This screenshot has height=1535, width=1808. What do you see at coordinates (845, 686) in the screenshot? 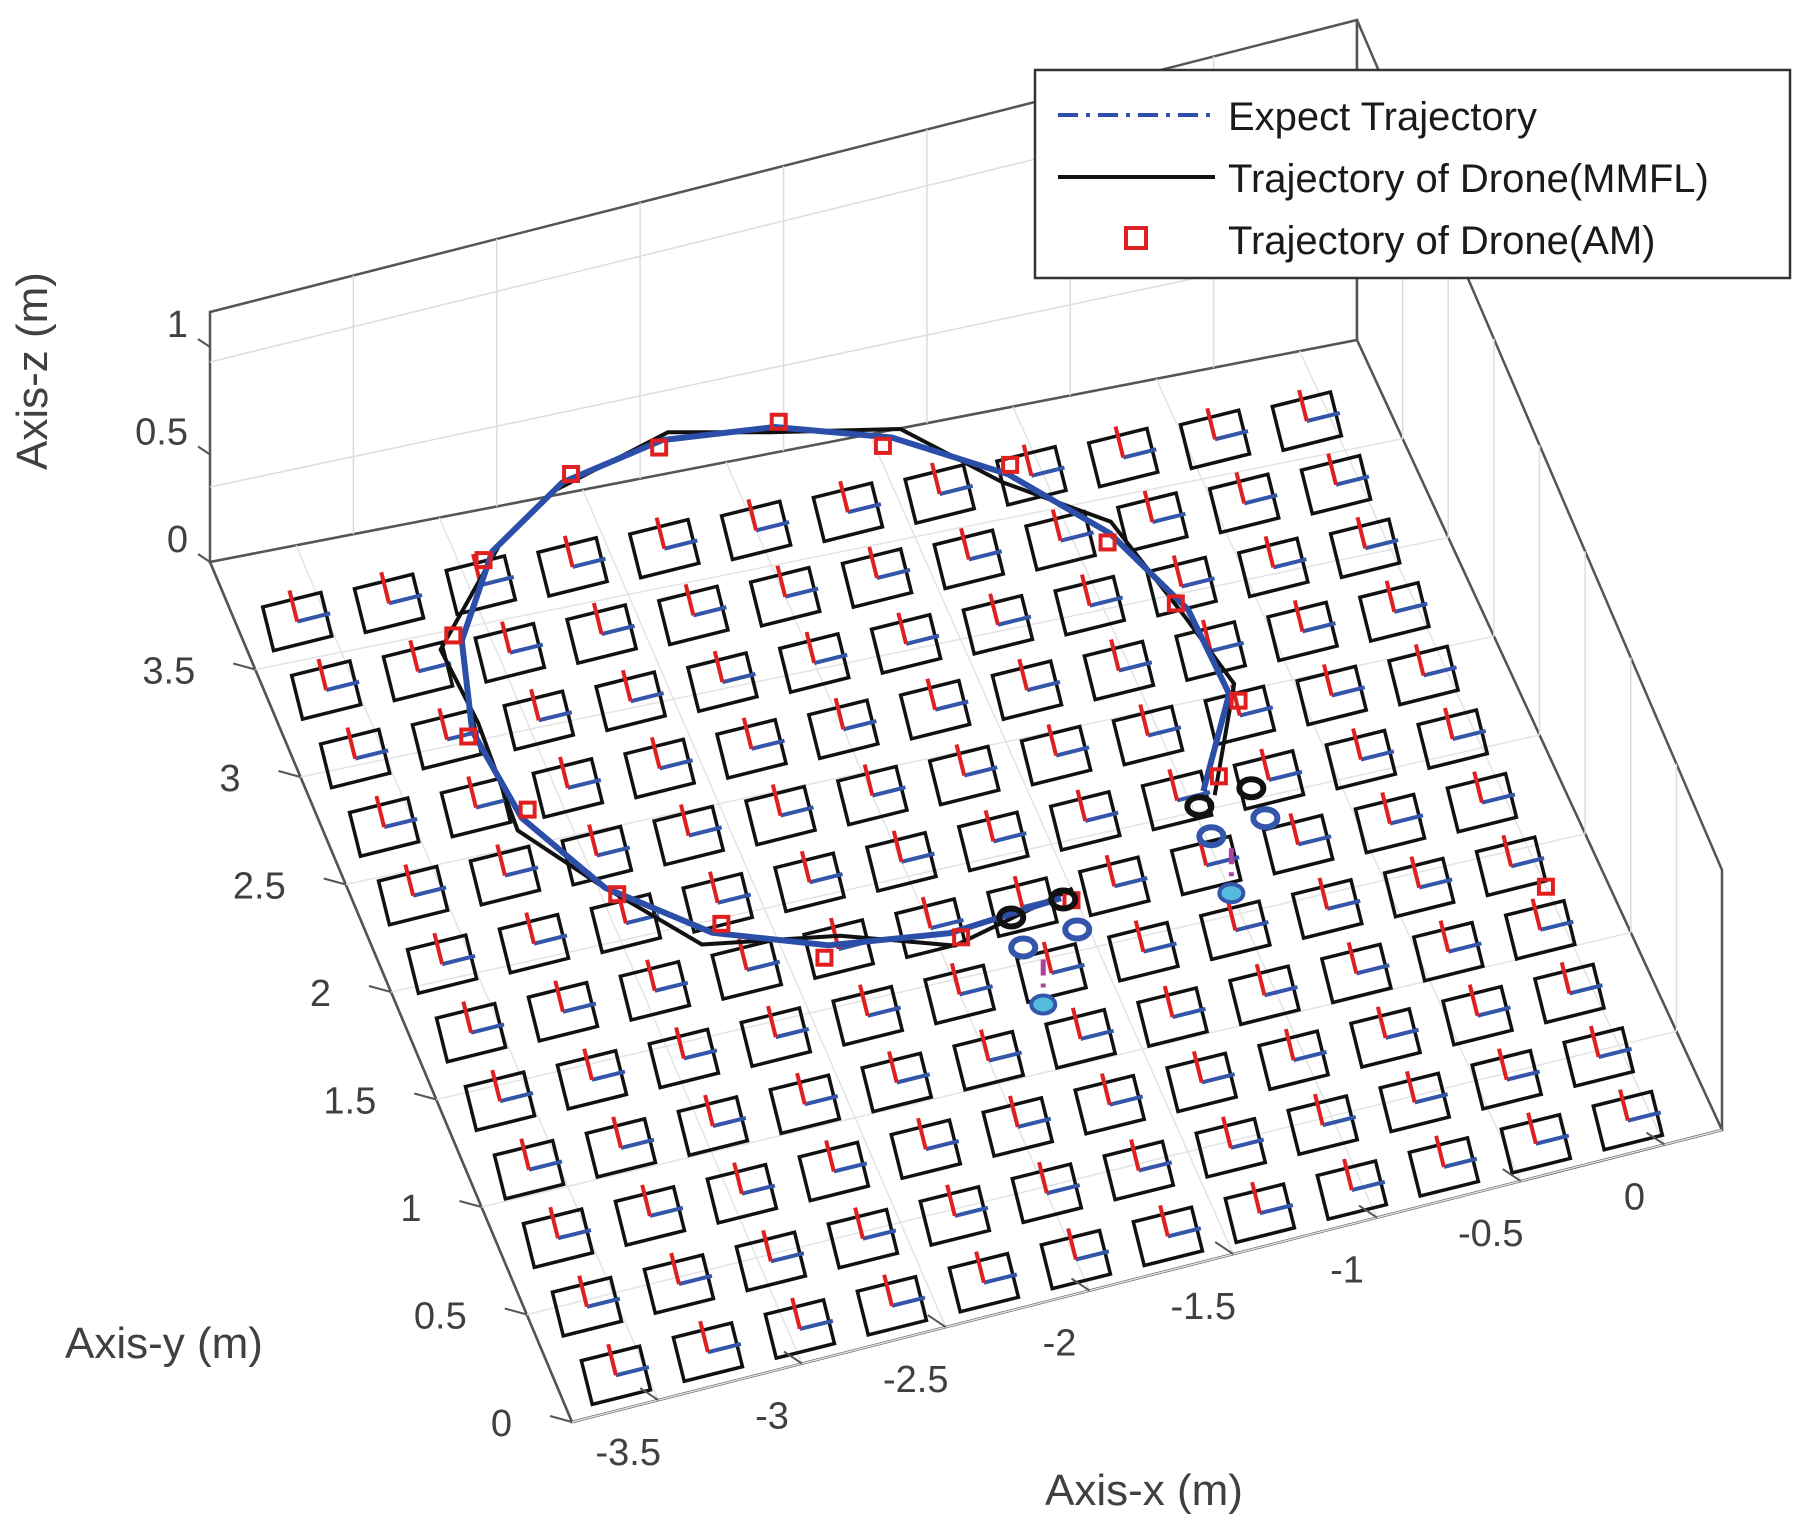
I see `series-expect-line` at bounding box center [845, 686].